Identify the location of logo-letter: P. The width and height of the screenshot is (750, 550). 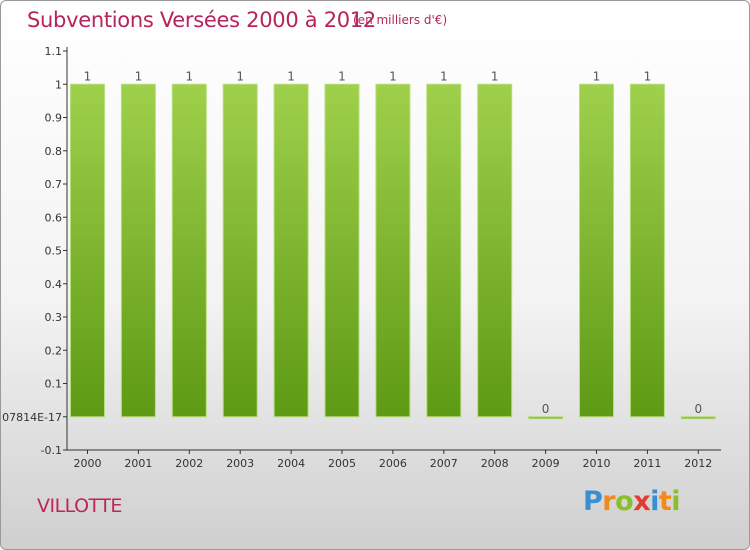
(593, 501).